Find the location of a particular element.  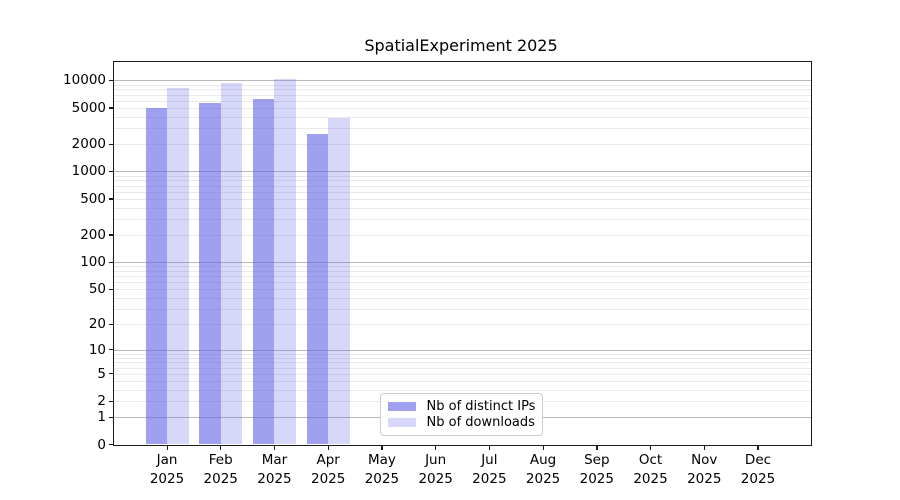

x-tick-label: Apr 2025 is located at coordinates (328, 469).